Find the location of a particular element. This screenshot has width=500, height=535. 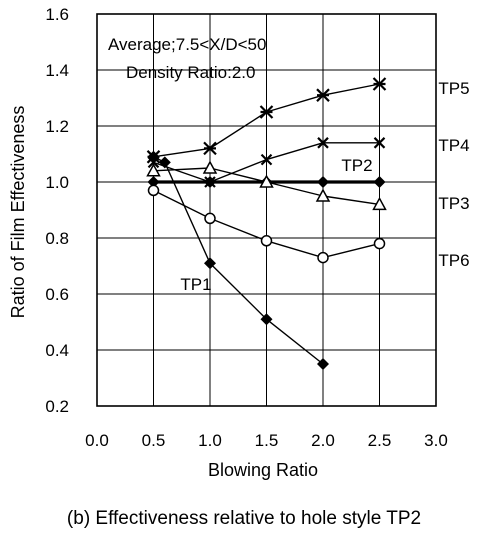

y-axis-label: Ratio of Film Effectiveness is located at coordinates (18, 212).